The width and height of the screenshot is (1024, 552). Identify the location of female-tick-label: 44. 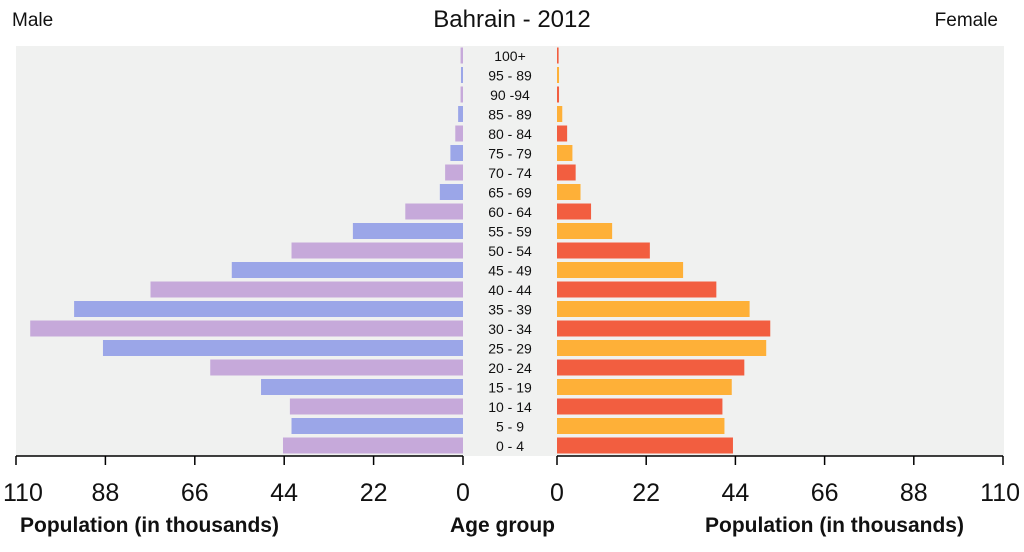
(735, 493).